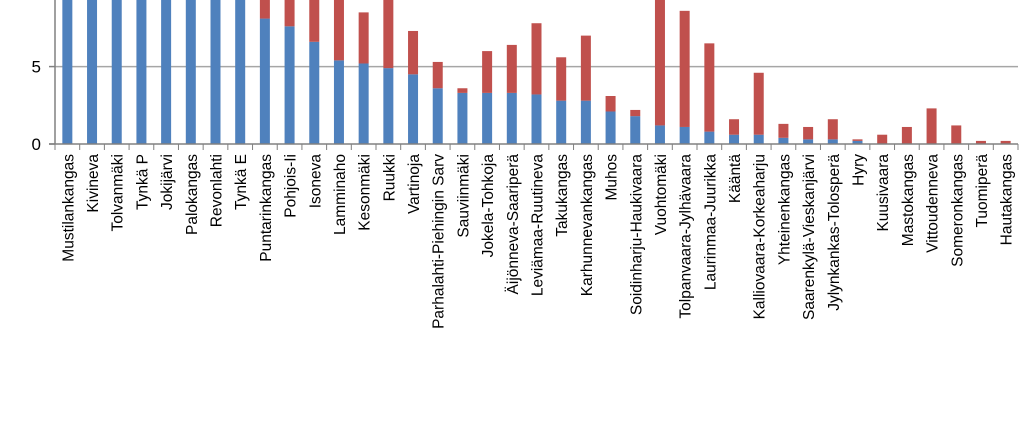 This screenshot has height=424, width=1023. I want to click on category-label: Jokijärvi, so click(167, 182).